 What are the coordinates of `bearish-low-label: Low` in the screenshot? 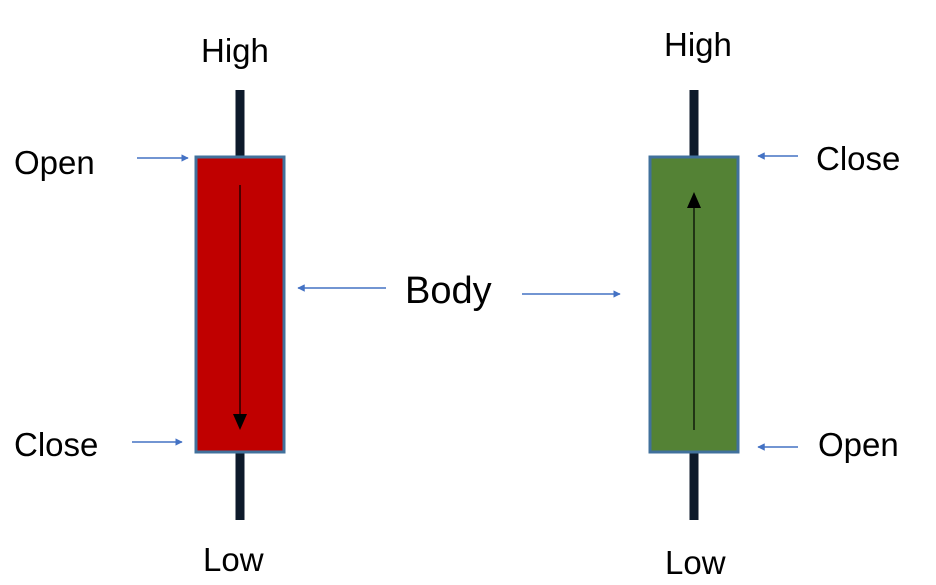 It's located at (233, 559).